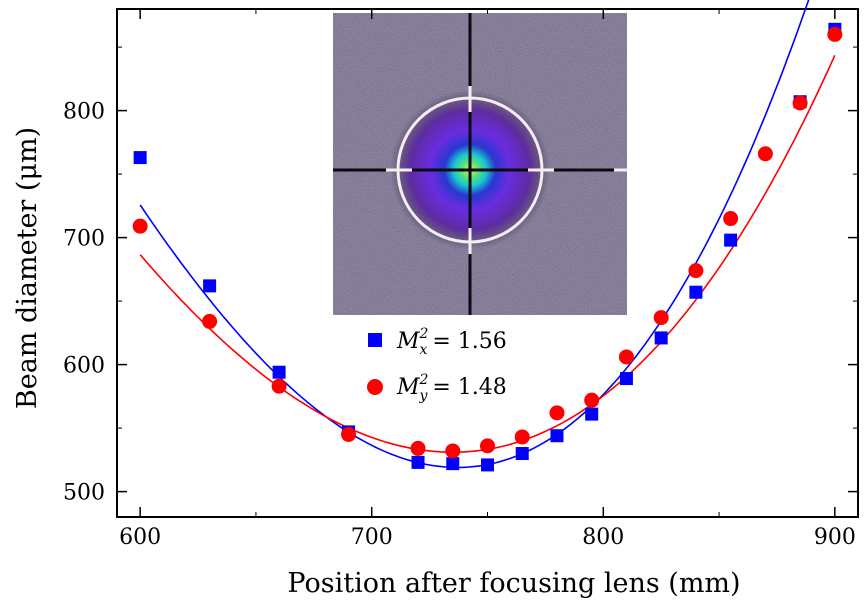  What do you see at coordinates (27, 268) in the screenshot?
I see `y-axis-title: Beam diameter (μm)` at bounding box center [27, 268].